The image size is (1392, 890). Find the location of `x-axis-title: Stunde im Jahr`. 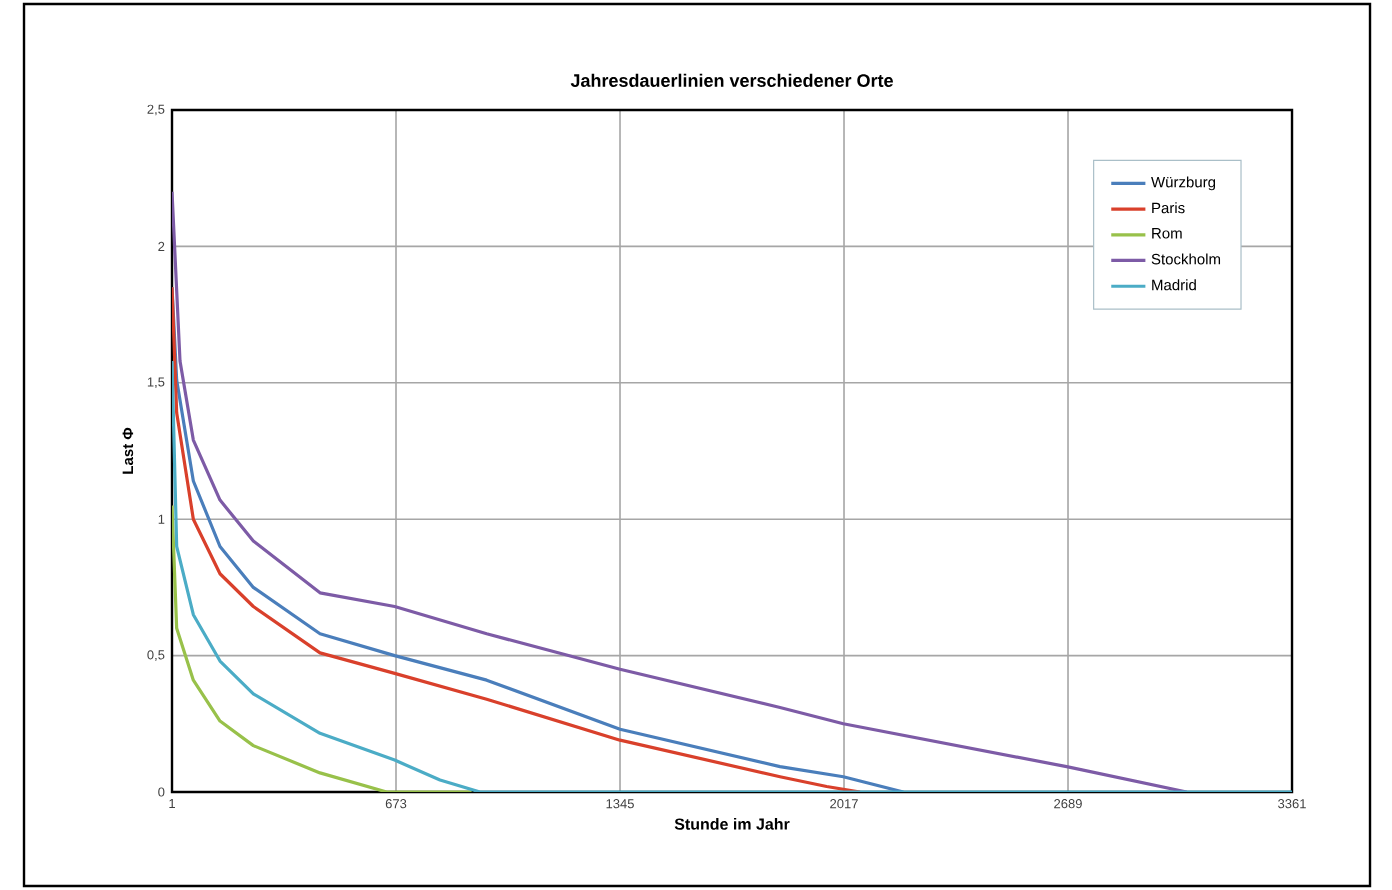

x-axis-title: Stunde im Jahr is located at coordinates (732, 823).